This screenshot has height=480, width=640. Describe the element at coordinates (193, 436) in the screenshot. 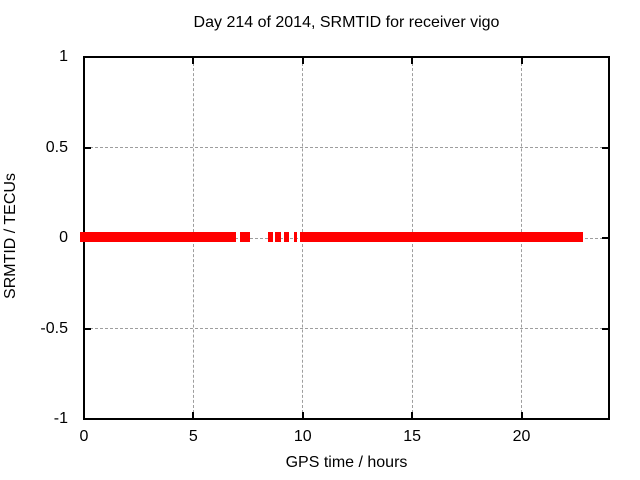

I see `x-tick-label: 5` at that location.